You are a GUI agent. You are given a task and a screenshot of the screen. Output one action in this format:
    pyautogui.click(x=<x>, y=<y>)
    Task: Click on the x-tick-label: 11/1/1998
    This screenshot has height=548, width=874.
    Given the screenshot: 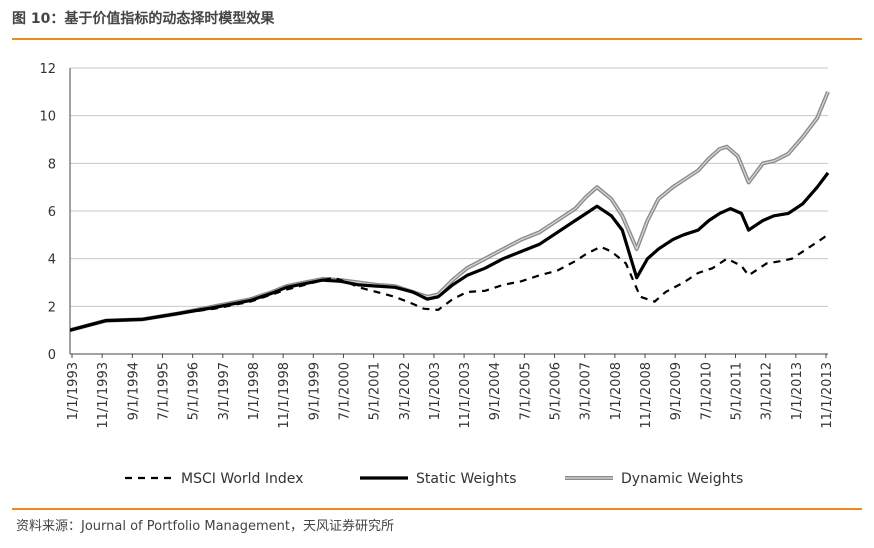 What is the action you would take?
    pyautogui.click(x=284, y=395)
    